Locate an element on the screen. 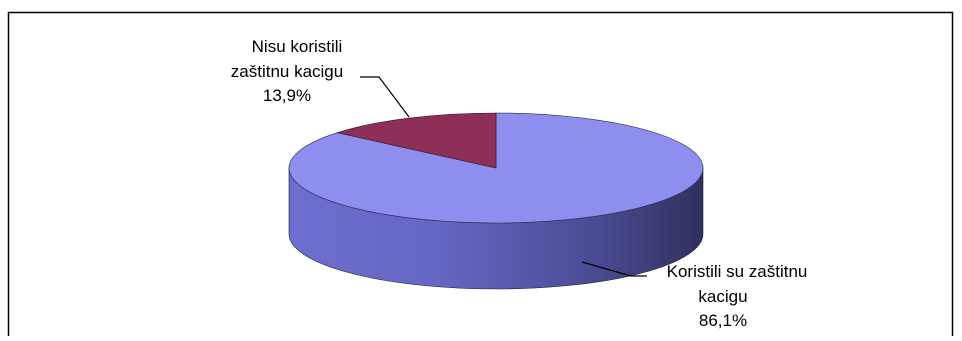 The image size is (962, 341). label-group-nisu-koristili: Nisu koristili zaštitnu kacigu 13,9% is located at coordinates (320, 77).